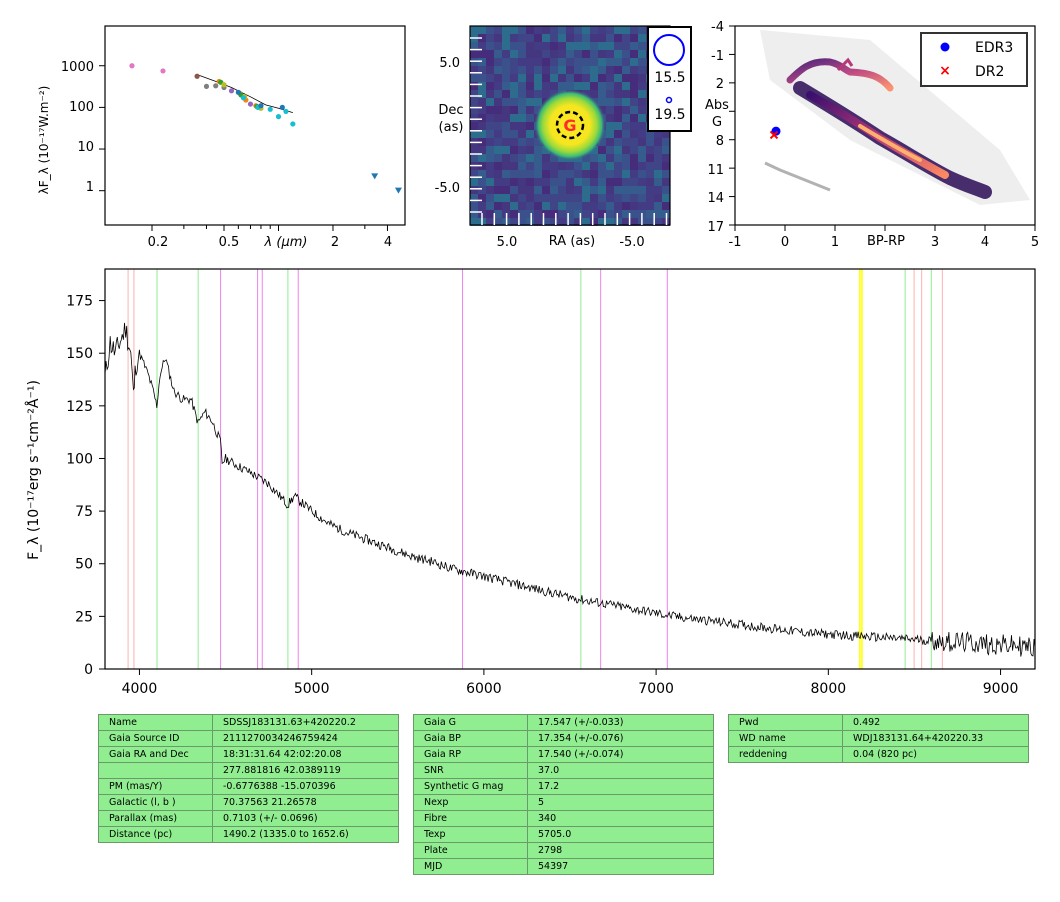 The width and height of the screenshot is (1060, 902). What do you see at coordinates (229, 242) in the screenshot?
I see `sed-x-tick: 0.5` at bounding box center [229, 242].